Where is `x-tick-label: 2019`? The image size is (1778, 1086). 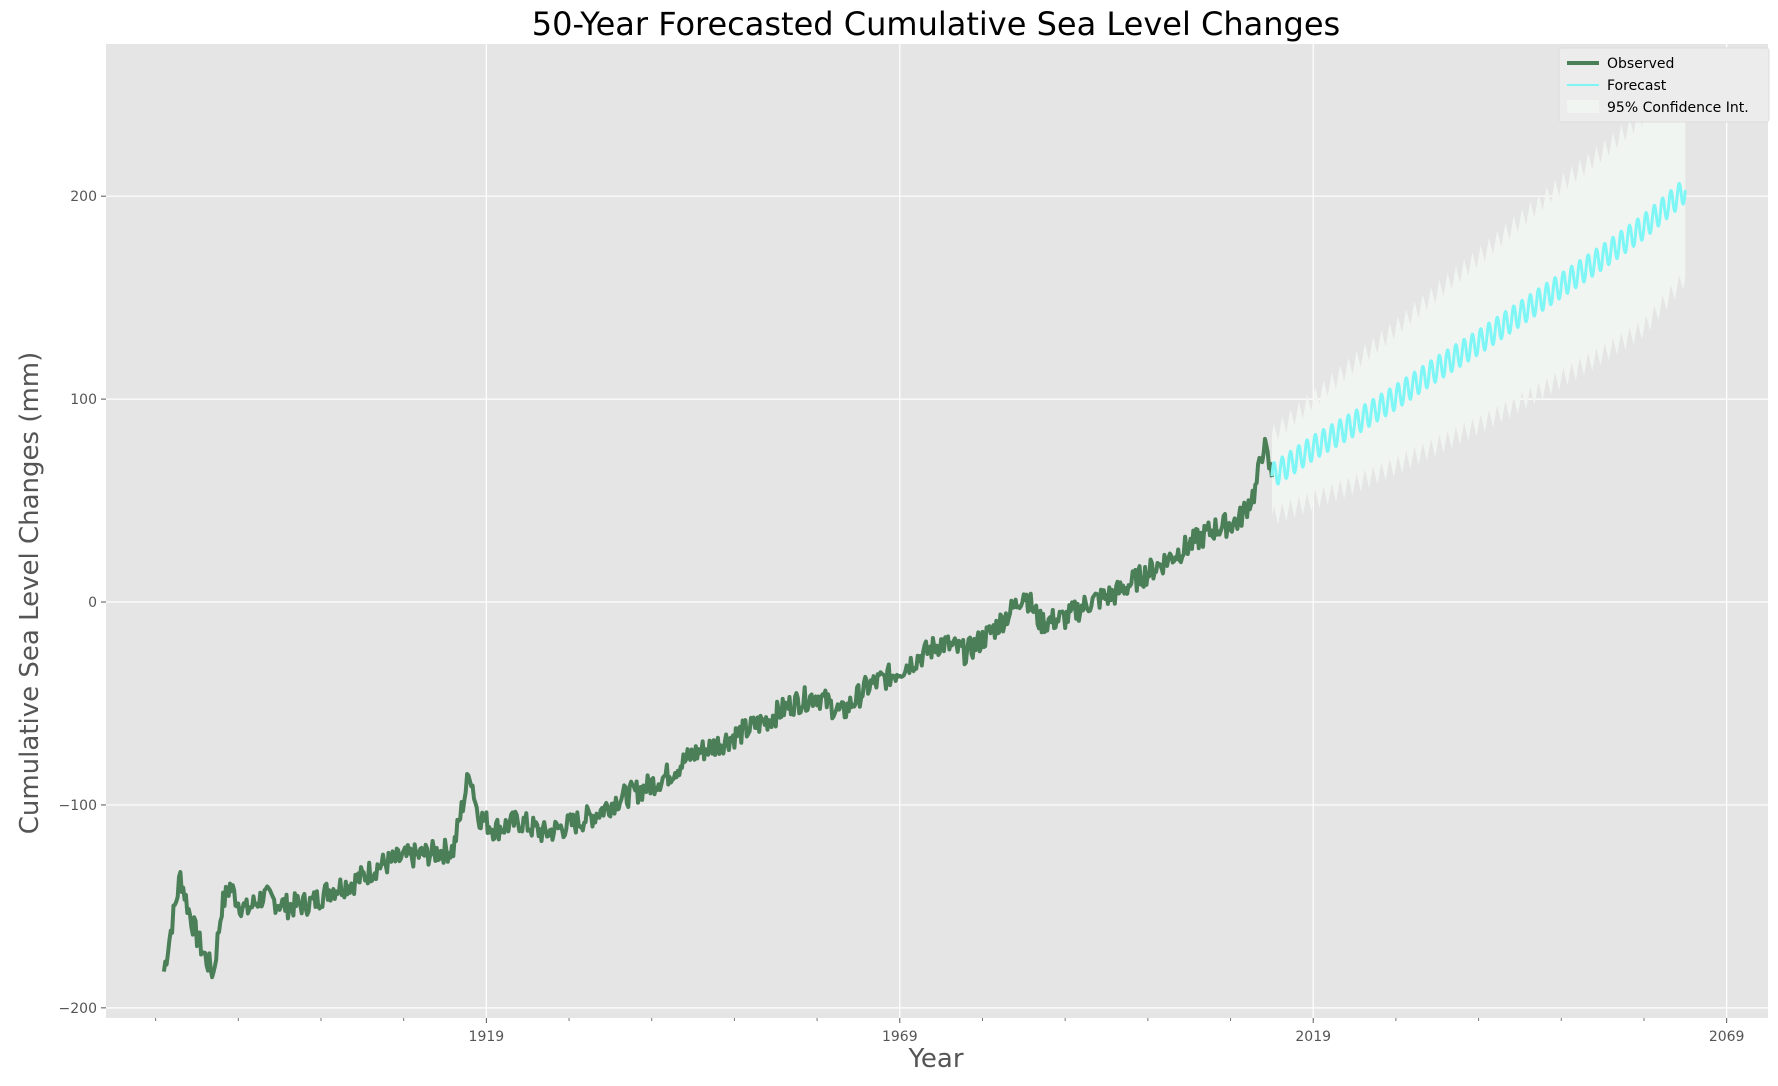
x-tick-label: 2019 is located at coordinates (1313, 1037).